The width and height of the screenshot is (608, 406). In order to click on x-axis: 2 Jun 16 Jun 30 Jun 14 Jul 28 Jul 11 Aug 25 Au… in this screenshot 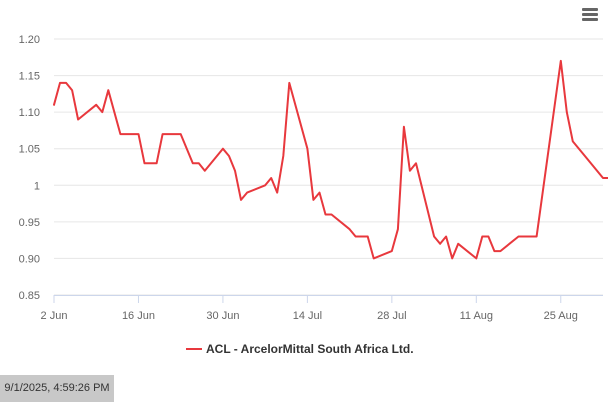, I will do `click(322, 308)`.